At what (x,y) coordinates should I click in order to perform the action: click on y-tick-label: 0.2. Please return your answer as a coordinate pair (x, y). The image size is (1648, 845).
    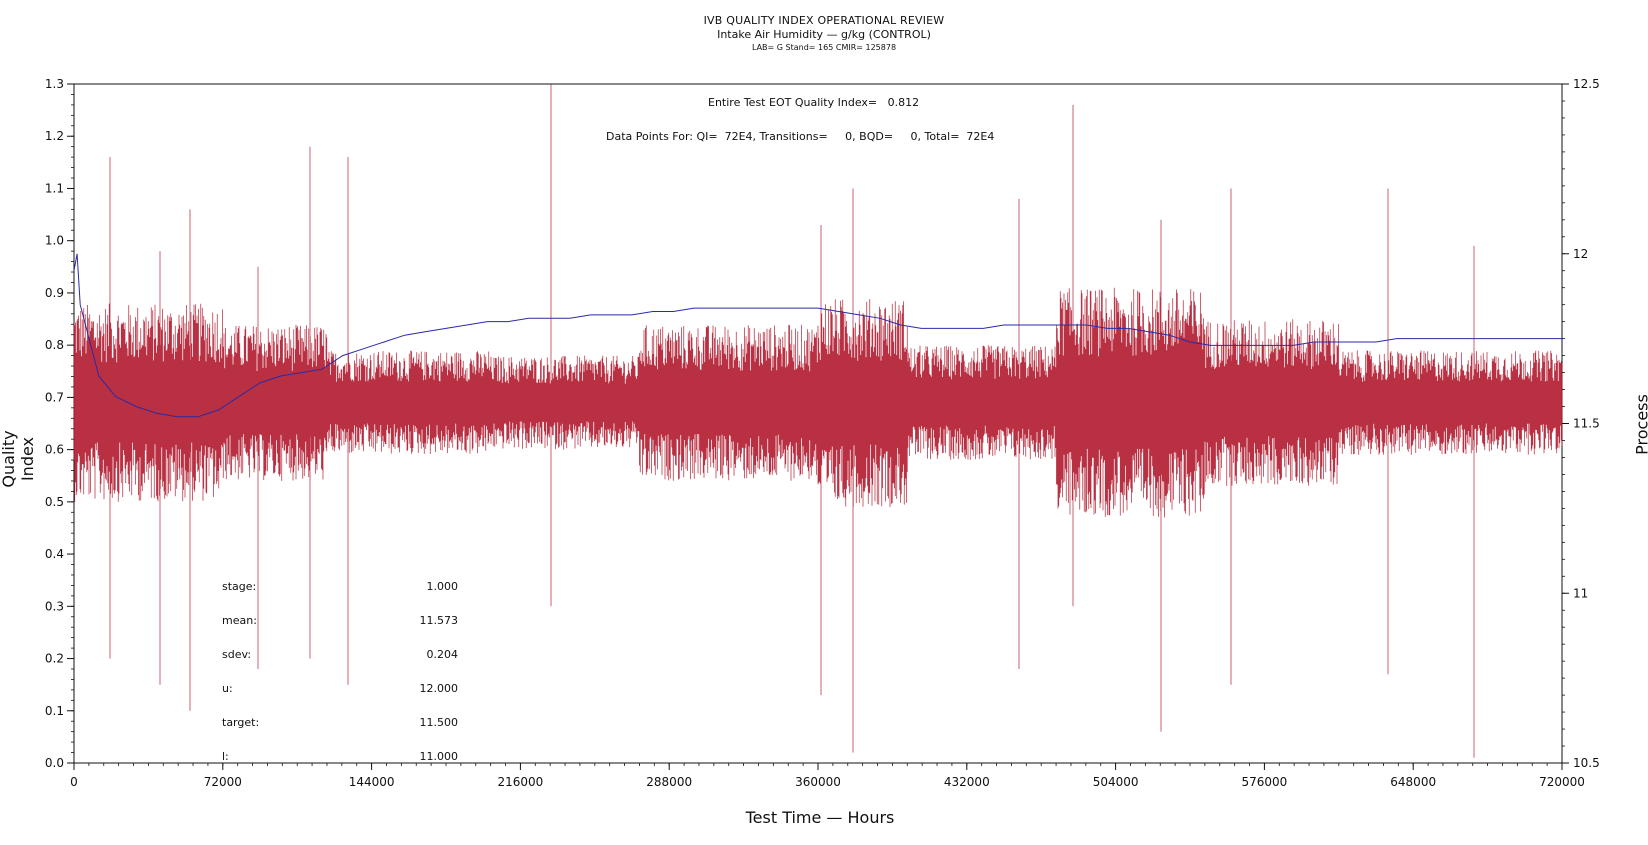
    Looking at the image, I should click on (54, 659).